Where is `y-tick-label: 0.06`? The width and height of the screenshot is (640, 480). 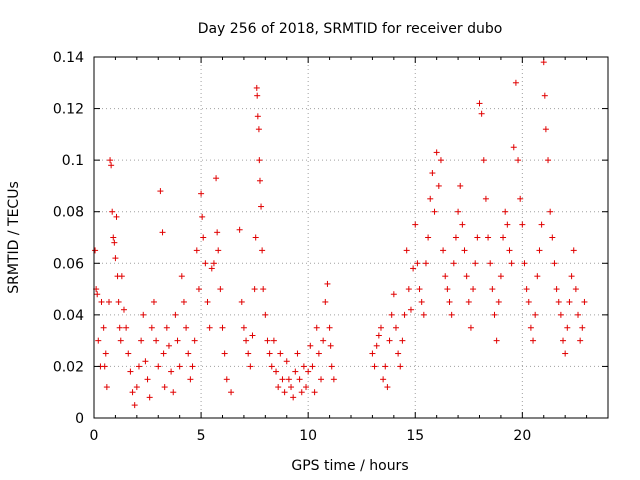
y-tick-label: 0.06 is located at coordinates (68, 264).